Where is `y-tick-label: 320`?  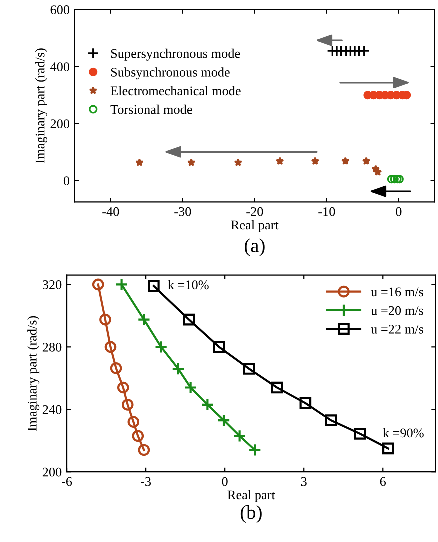 y-tick-label: 320 is located at coordinates (52, 285).